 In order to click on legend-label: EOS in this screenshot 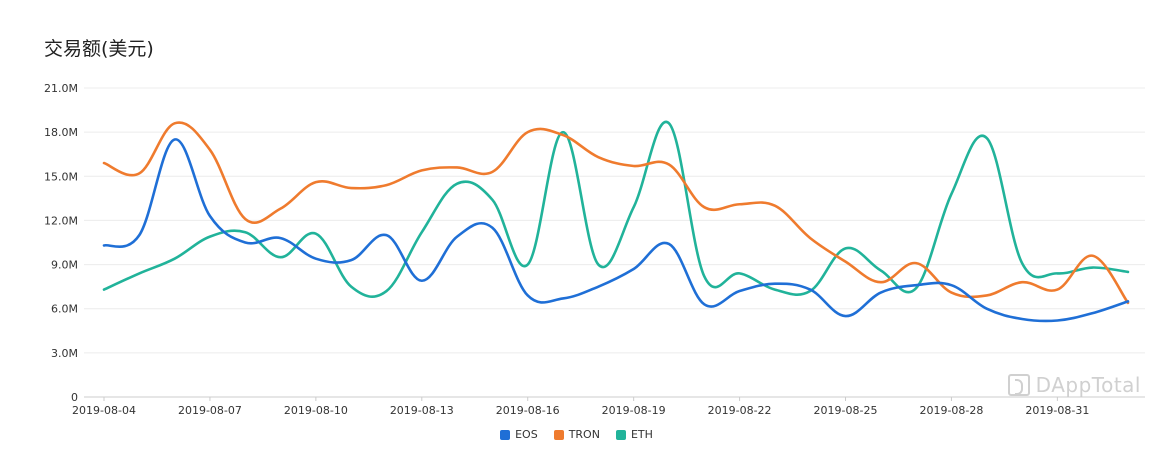, I will do `click(526, 434)`.